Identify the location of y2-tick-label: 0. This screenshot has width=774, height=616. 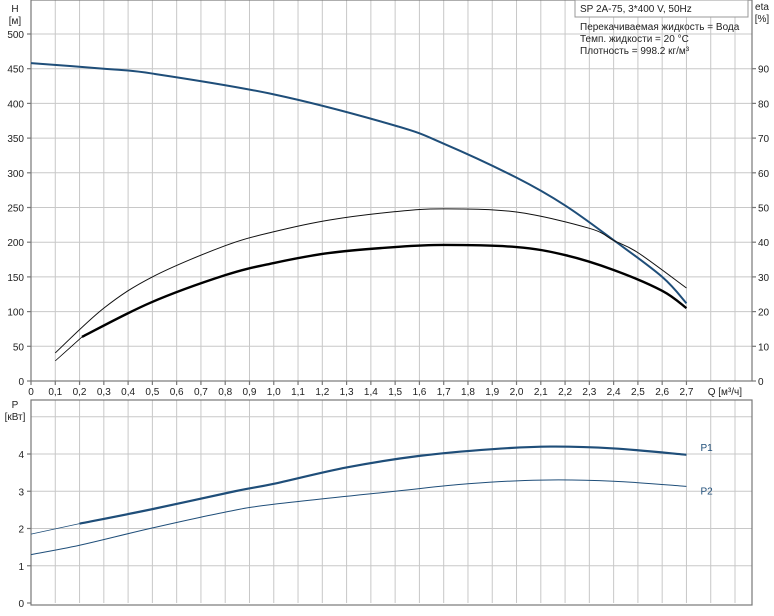
(761, 382).